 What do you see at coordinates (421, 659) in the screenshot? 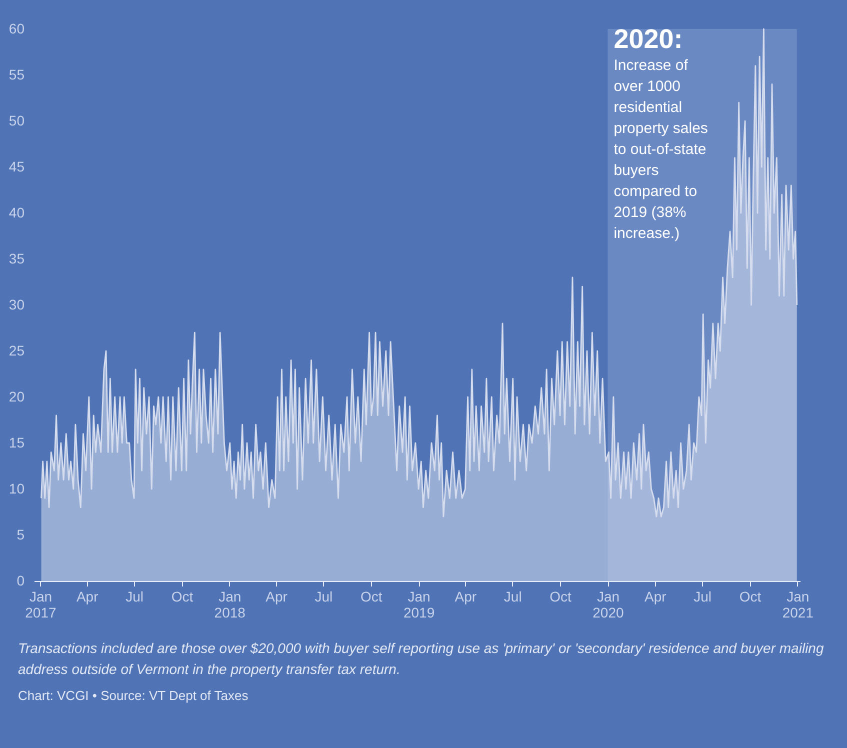
I see `text: Transactions included are those over $20,000 with buyer self reporting use as 'primary' or 'secondary' residence and buyer mailing address outside of Vermont in the property transfer tax return.` at bounding box center [421, 659].